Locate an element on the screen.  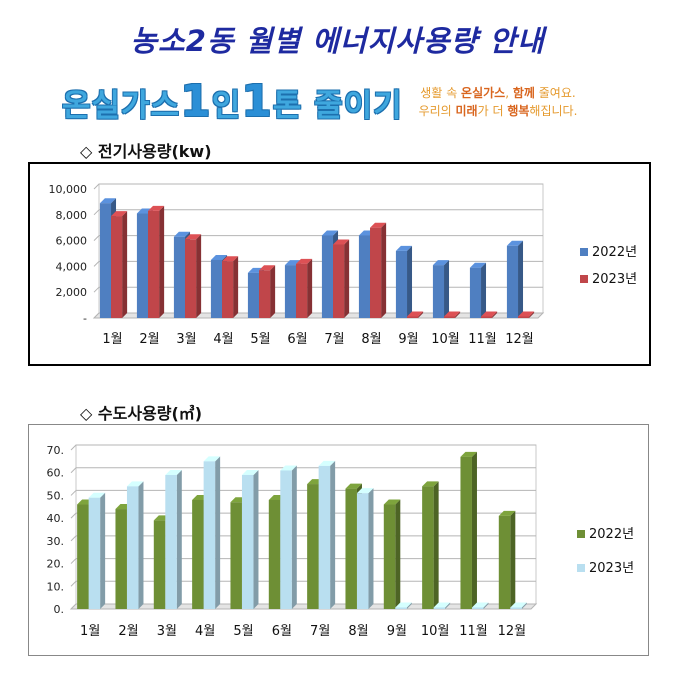
y-tick-label: 20. is located at coordinates (56, 564).